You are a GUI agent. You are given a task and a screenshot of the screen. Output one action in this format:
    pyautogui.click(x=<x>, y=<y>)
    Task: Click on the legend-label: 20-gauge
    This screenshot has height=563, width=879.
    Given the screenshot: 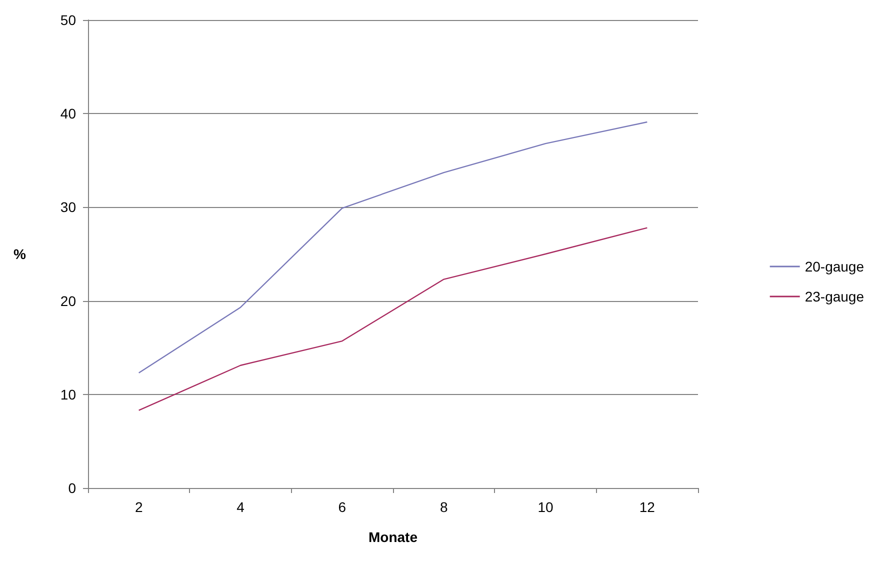 What is the action you would take?
    pyautogui.click(x=834, y=266)
    